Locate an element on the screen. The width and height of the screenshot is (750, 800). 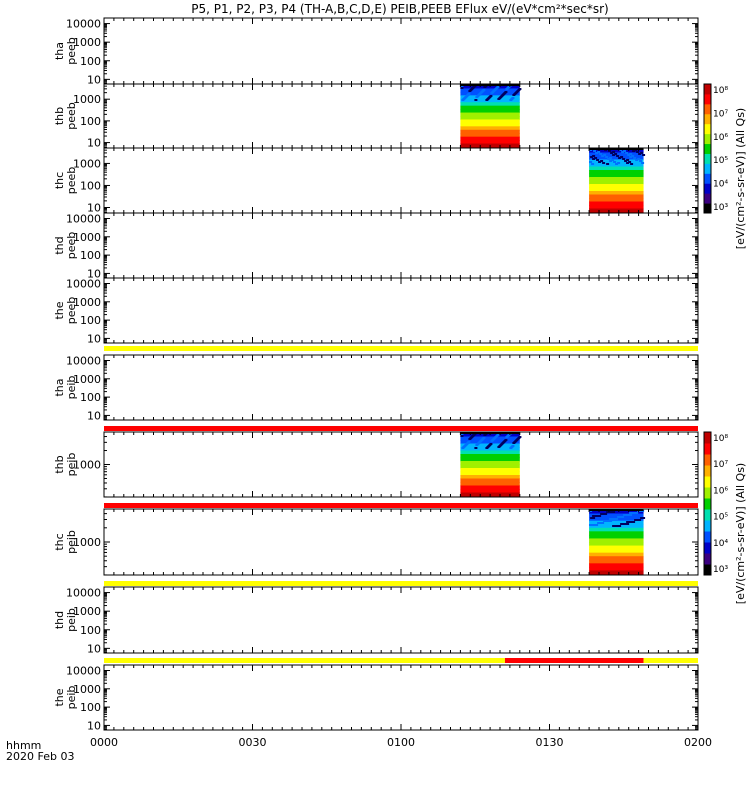
panel-thc-peib: 1000 thc peib is located at coordinates (376, 542).